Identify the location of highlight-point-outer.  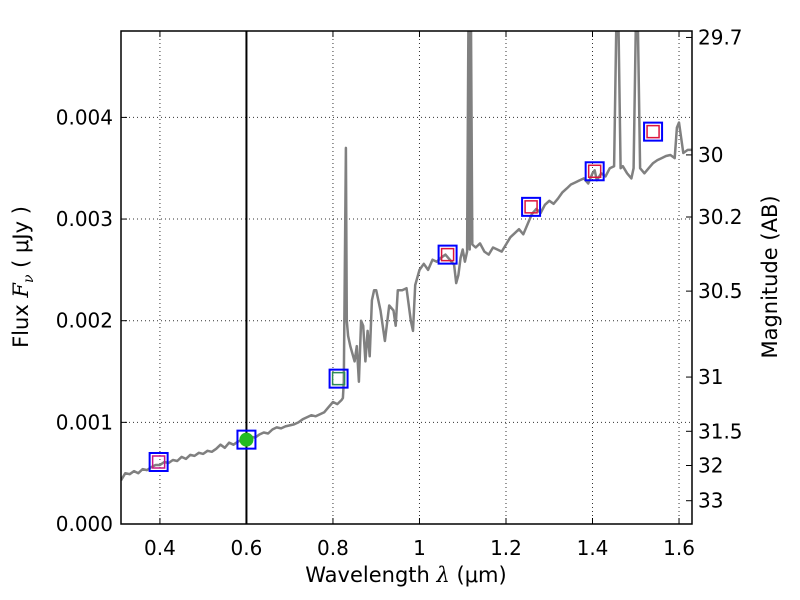
(246, 439).